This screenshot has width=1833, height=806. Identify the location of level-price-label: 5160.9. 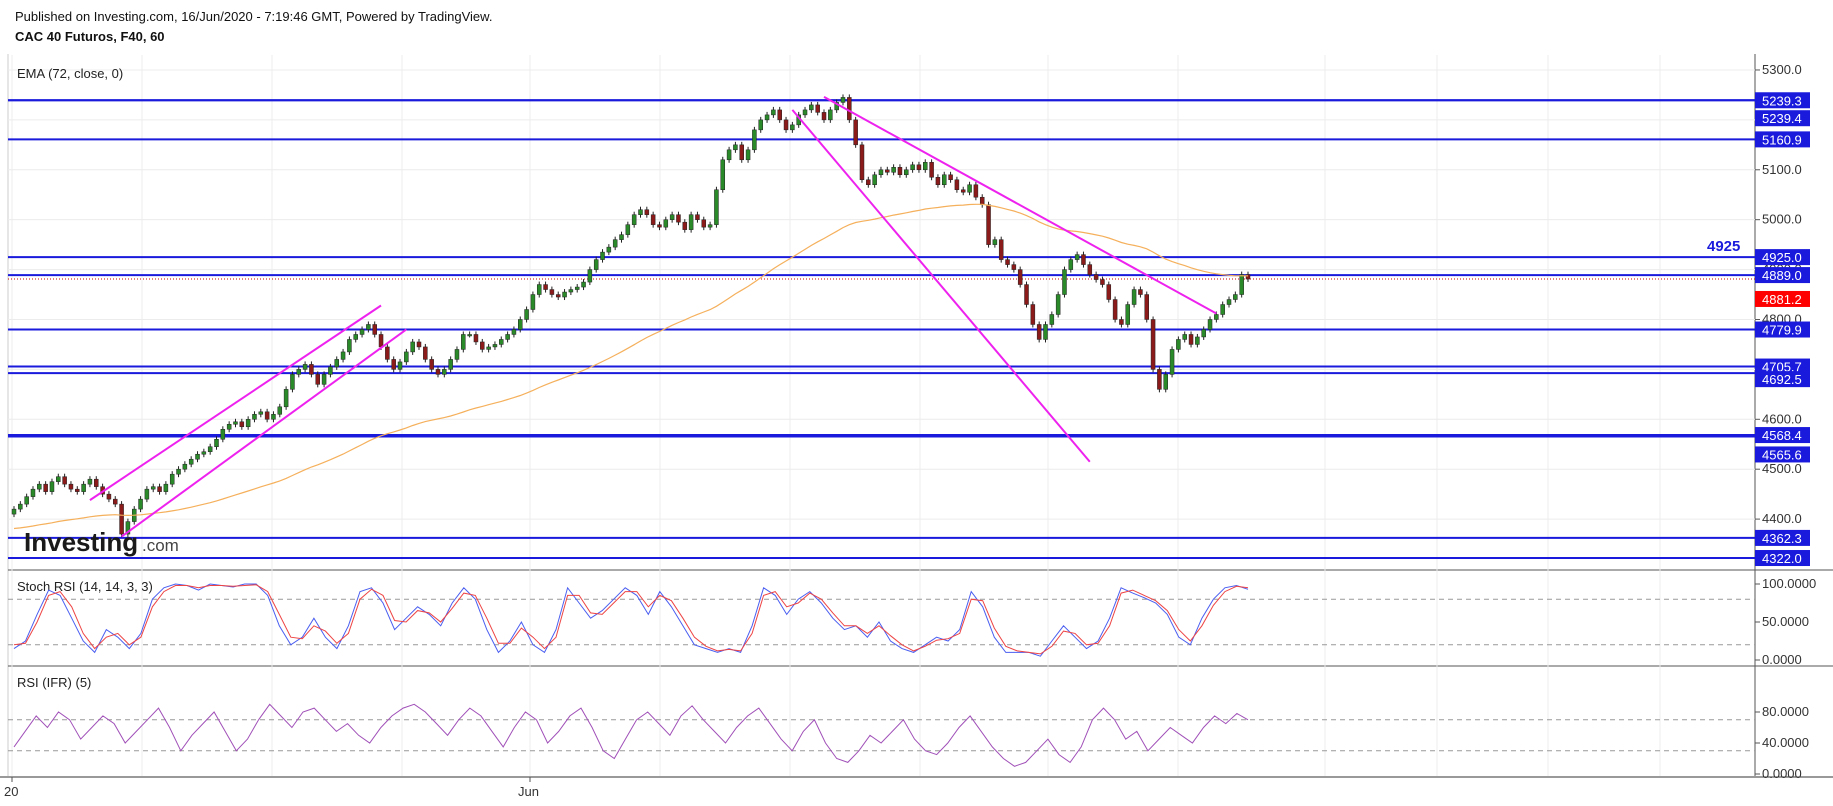
(1782, 139).